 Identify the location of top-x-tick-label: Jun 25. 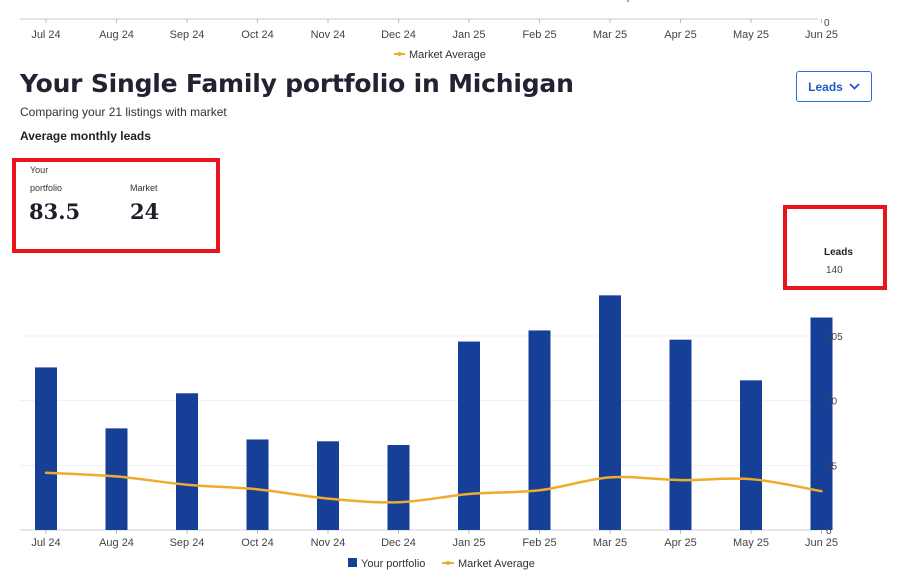
(821, 35).